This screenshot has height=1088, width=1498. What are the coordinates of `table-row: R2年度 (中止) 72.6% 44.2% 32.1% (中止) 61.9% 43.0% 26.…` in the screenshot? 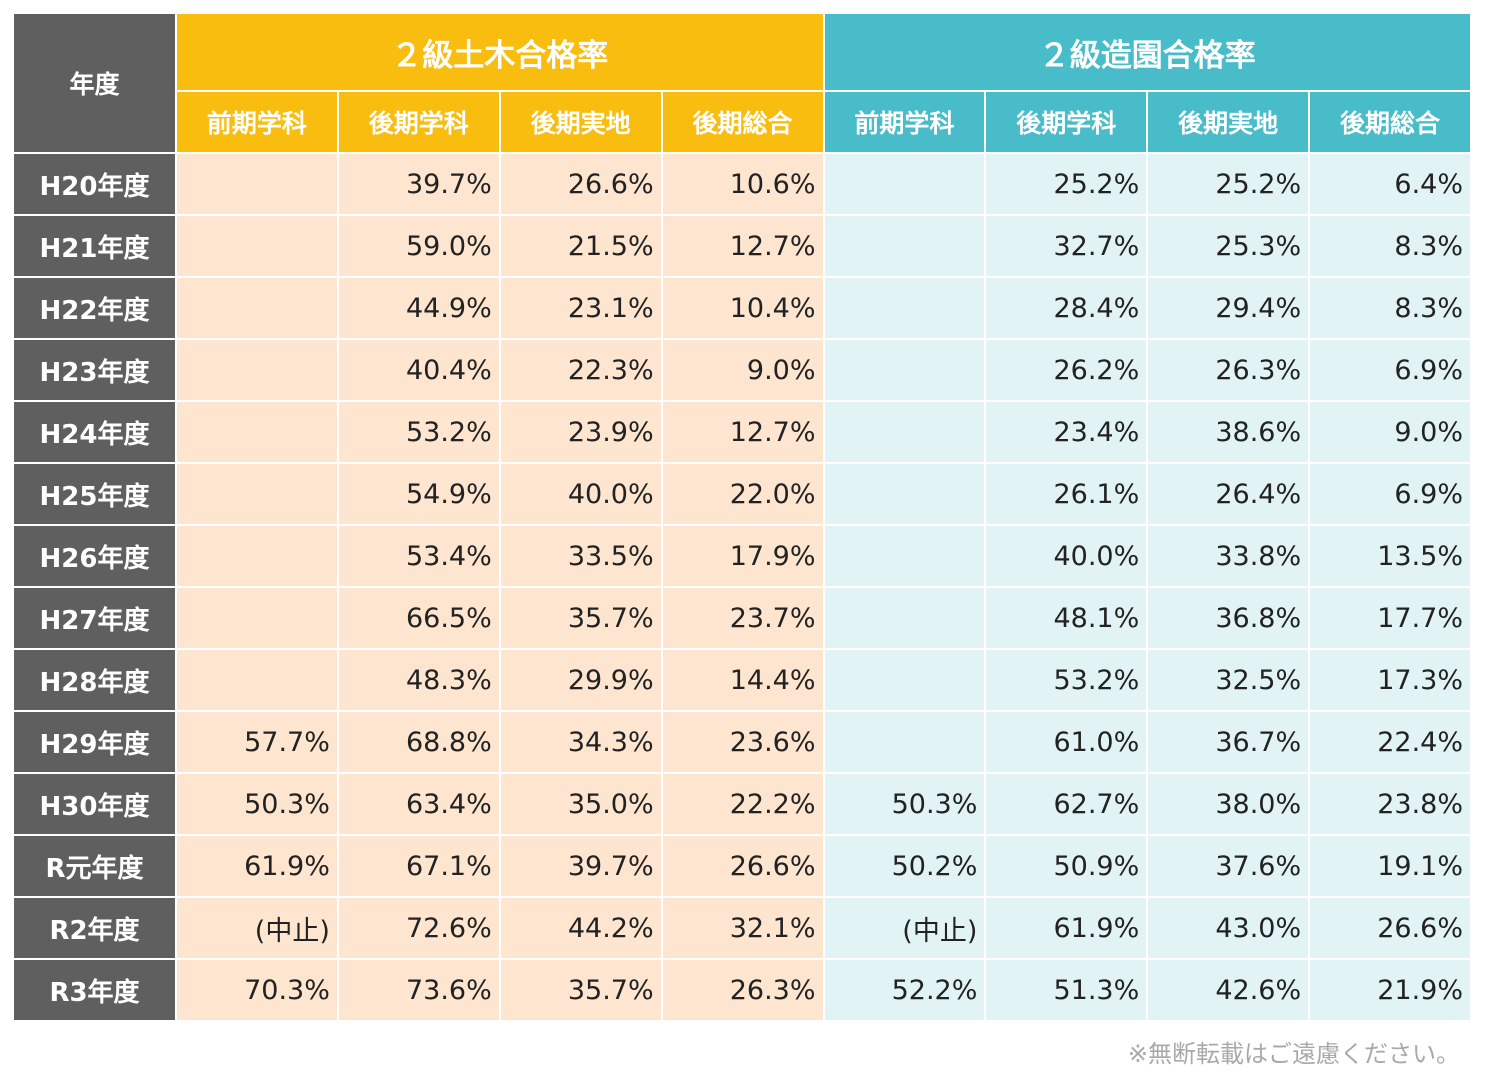 It's located at (742, 928).